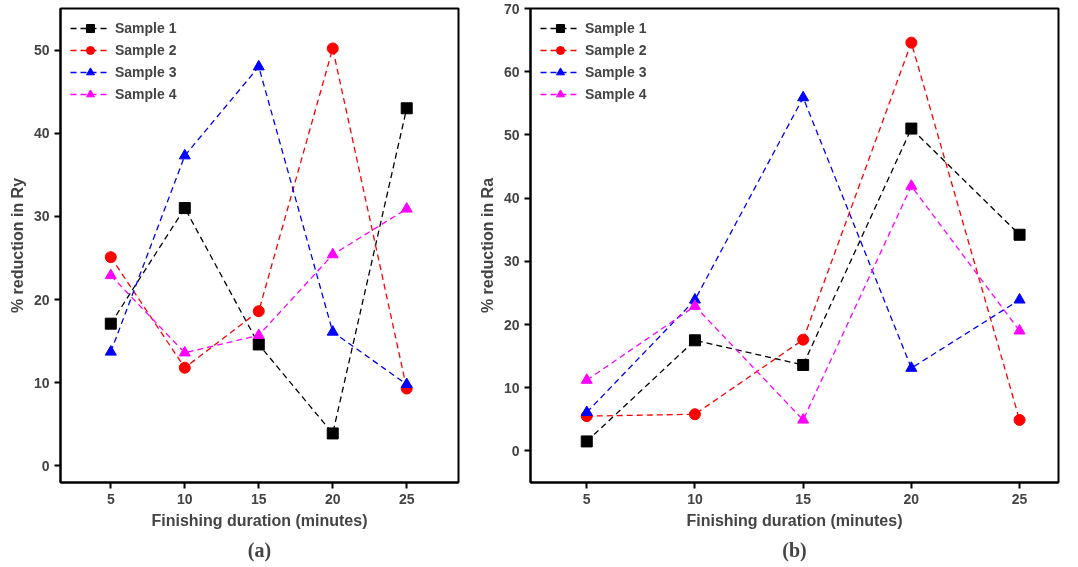 Image resolution: width=1078 pixels, height=567 pixels. I want to click on y-axis-title: % reduction in Ry, so click(17, 245).